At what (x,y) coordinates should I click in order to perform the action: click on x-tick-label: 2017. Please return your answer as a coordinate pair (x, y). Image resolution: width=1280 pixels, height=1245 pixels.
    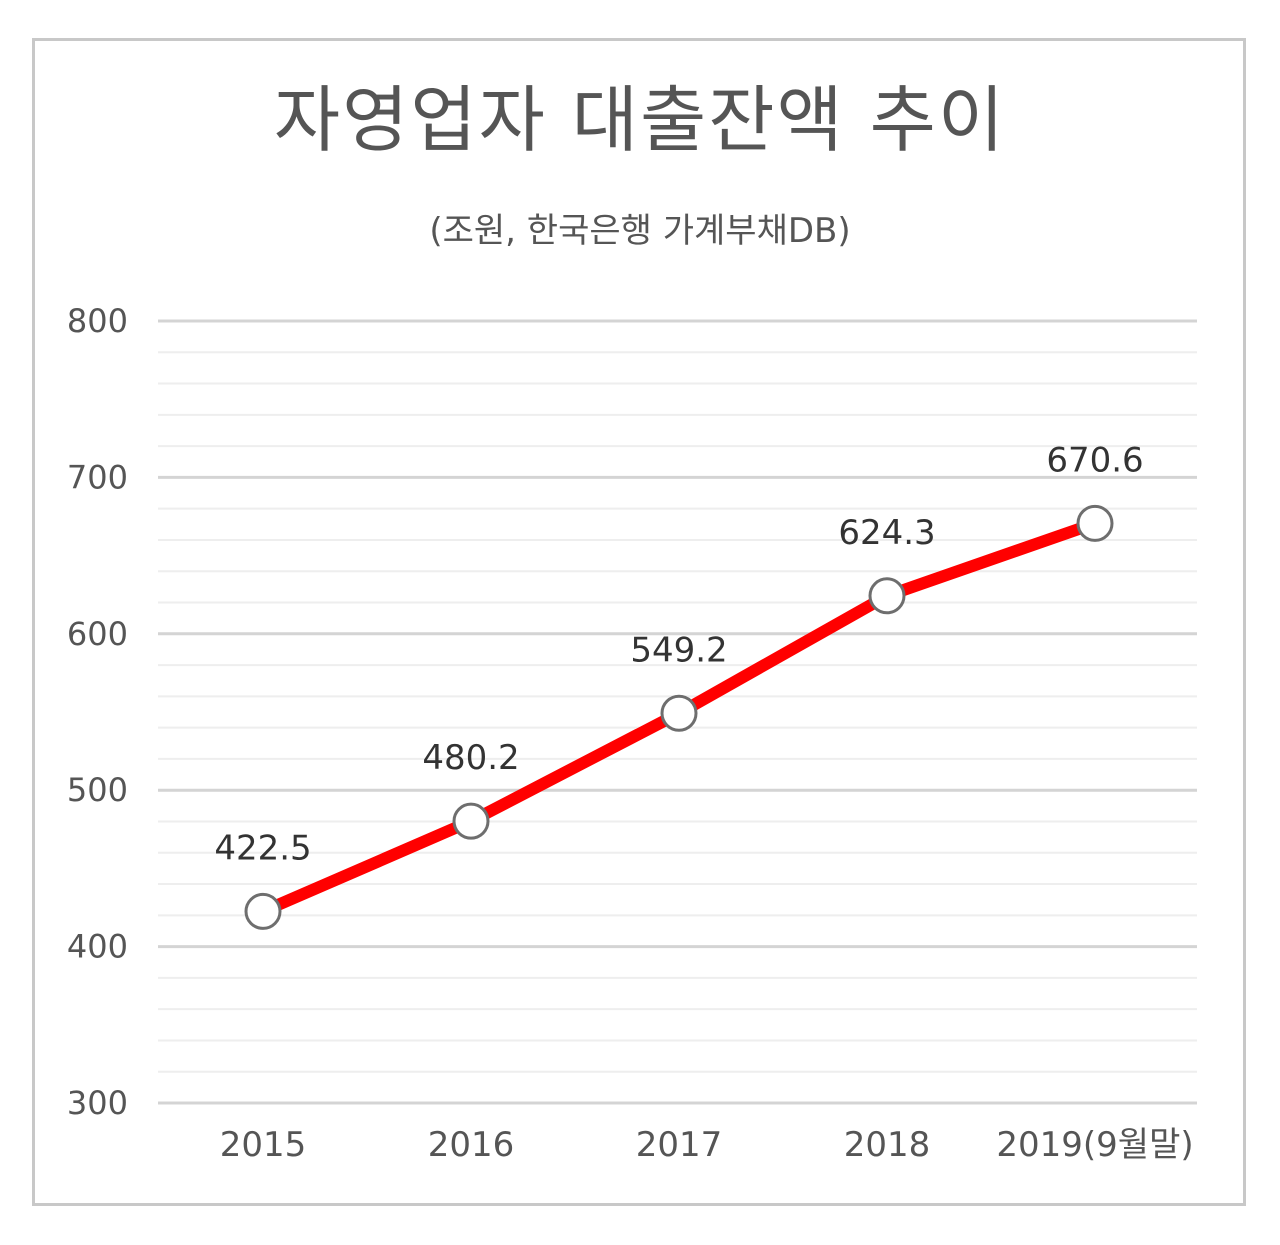
    Looking at the image, I should click on (679, 1145).